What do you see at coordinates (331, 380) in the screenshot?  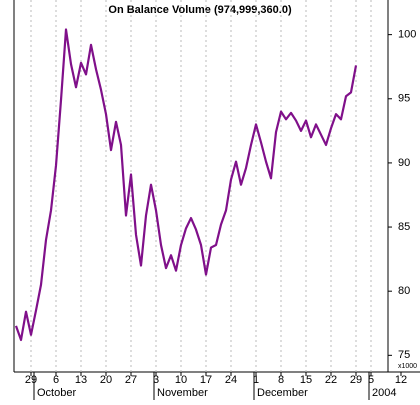 I see `x-tick-label: 22` at bounding box center [331, 380].